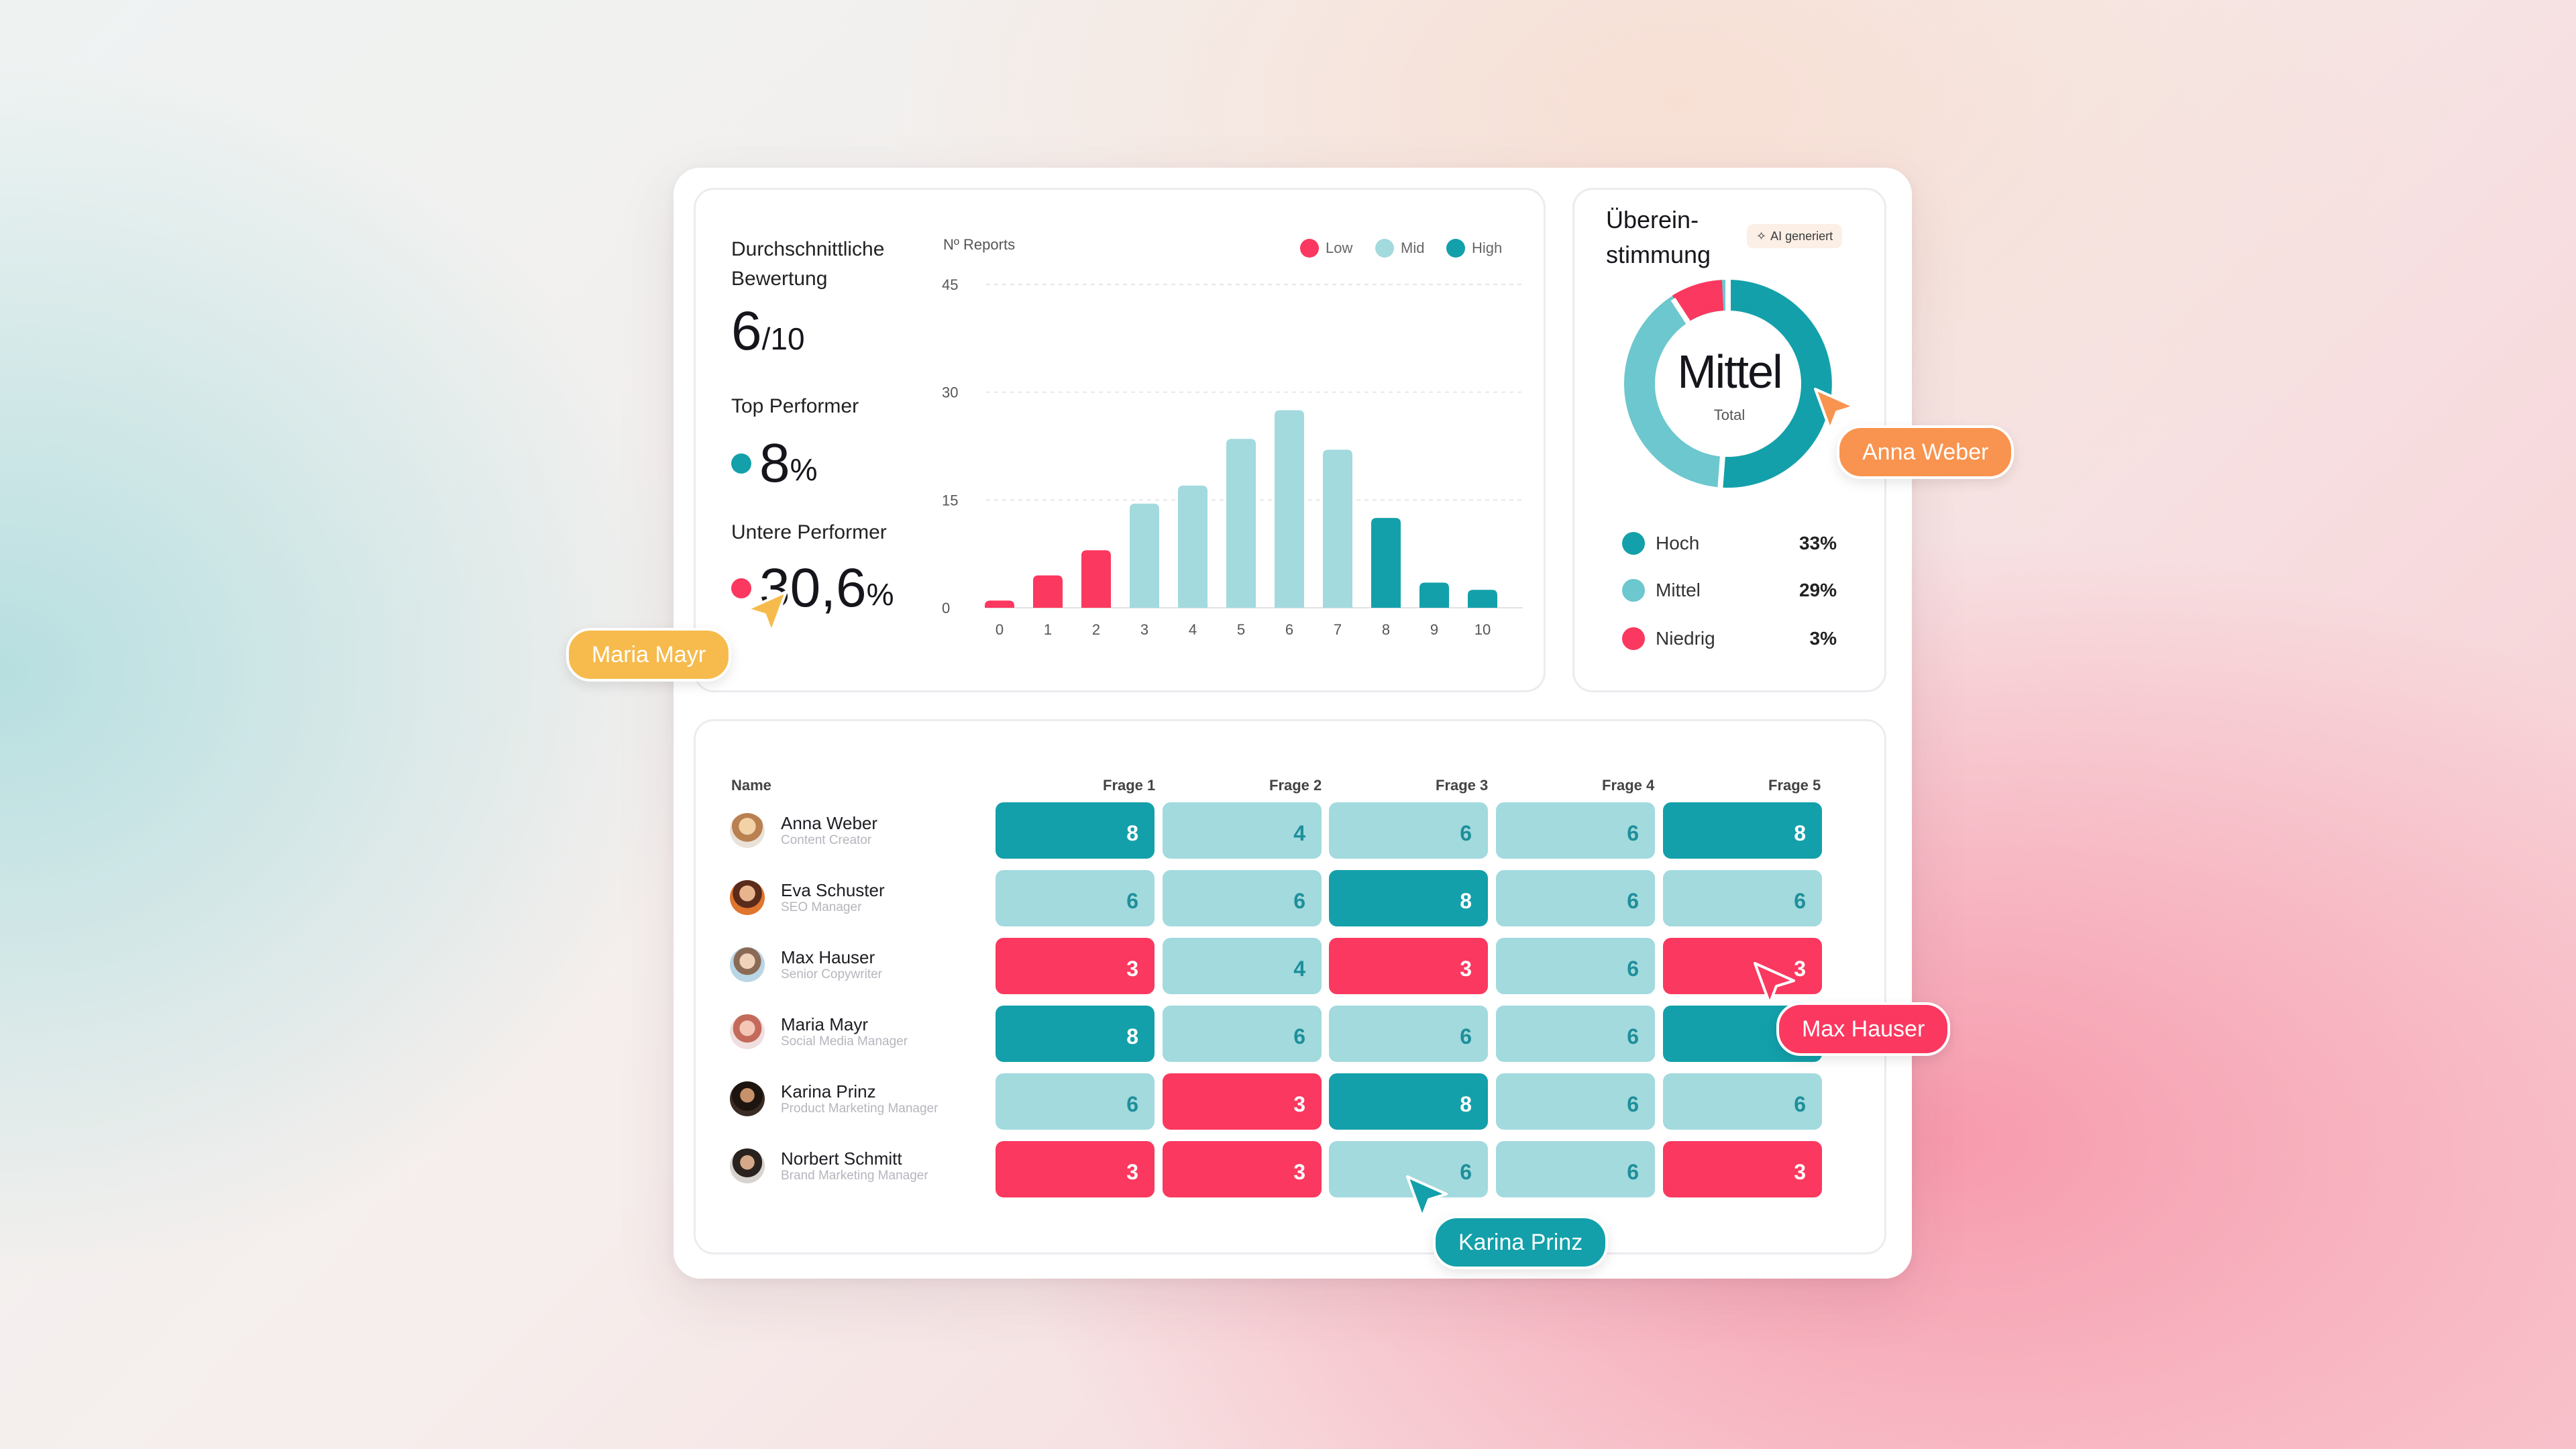 The width and height of the screenshot is (2576, 1449). Describe the element at coordinates (1338, 629) in the screenshot. I see `x-tick-label: 7` at that location.